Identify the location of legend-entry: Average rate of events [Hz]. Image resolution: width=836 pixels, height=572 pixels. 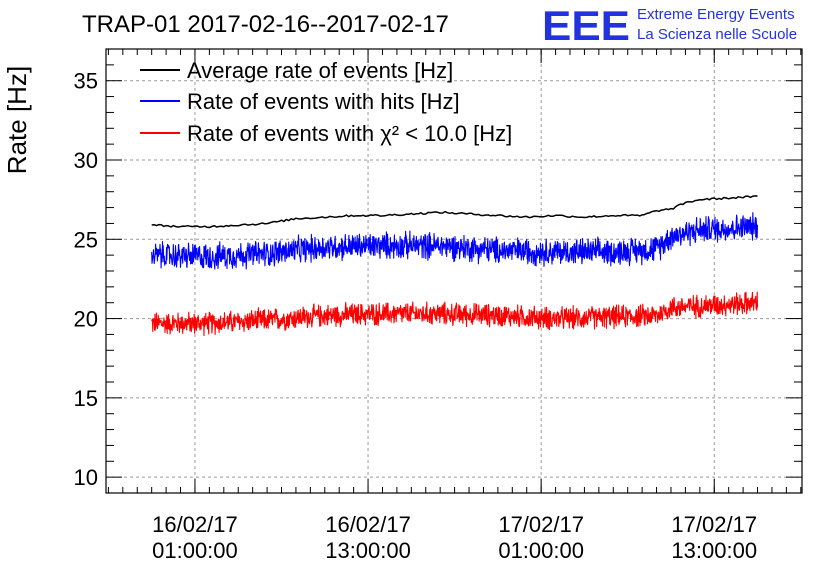
(296, 70).